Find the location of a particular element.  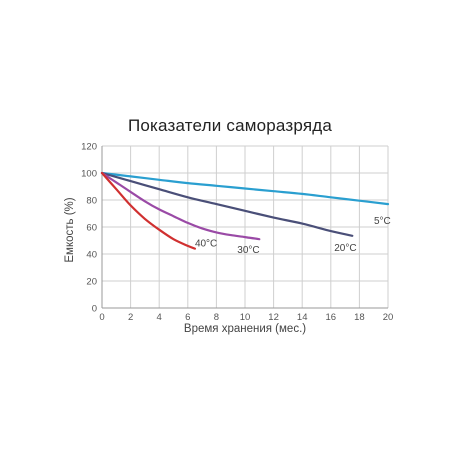

x-tick-label: 4 is located at coordinates (159, 317).